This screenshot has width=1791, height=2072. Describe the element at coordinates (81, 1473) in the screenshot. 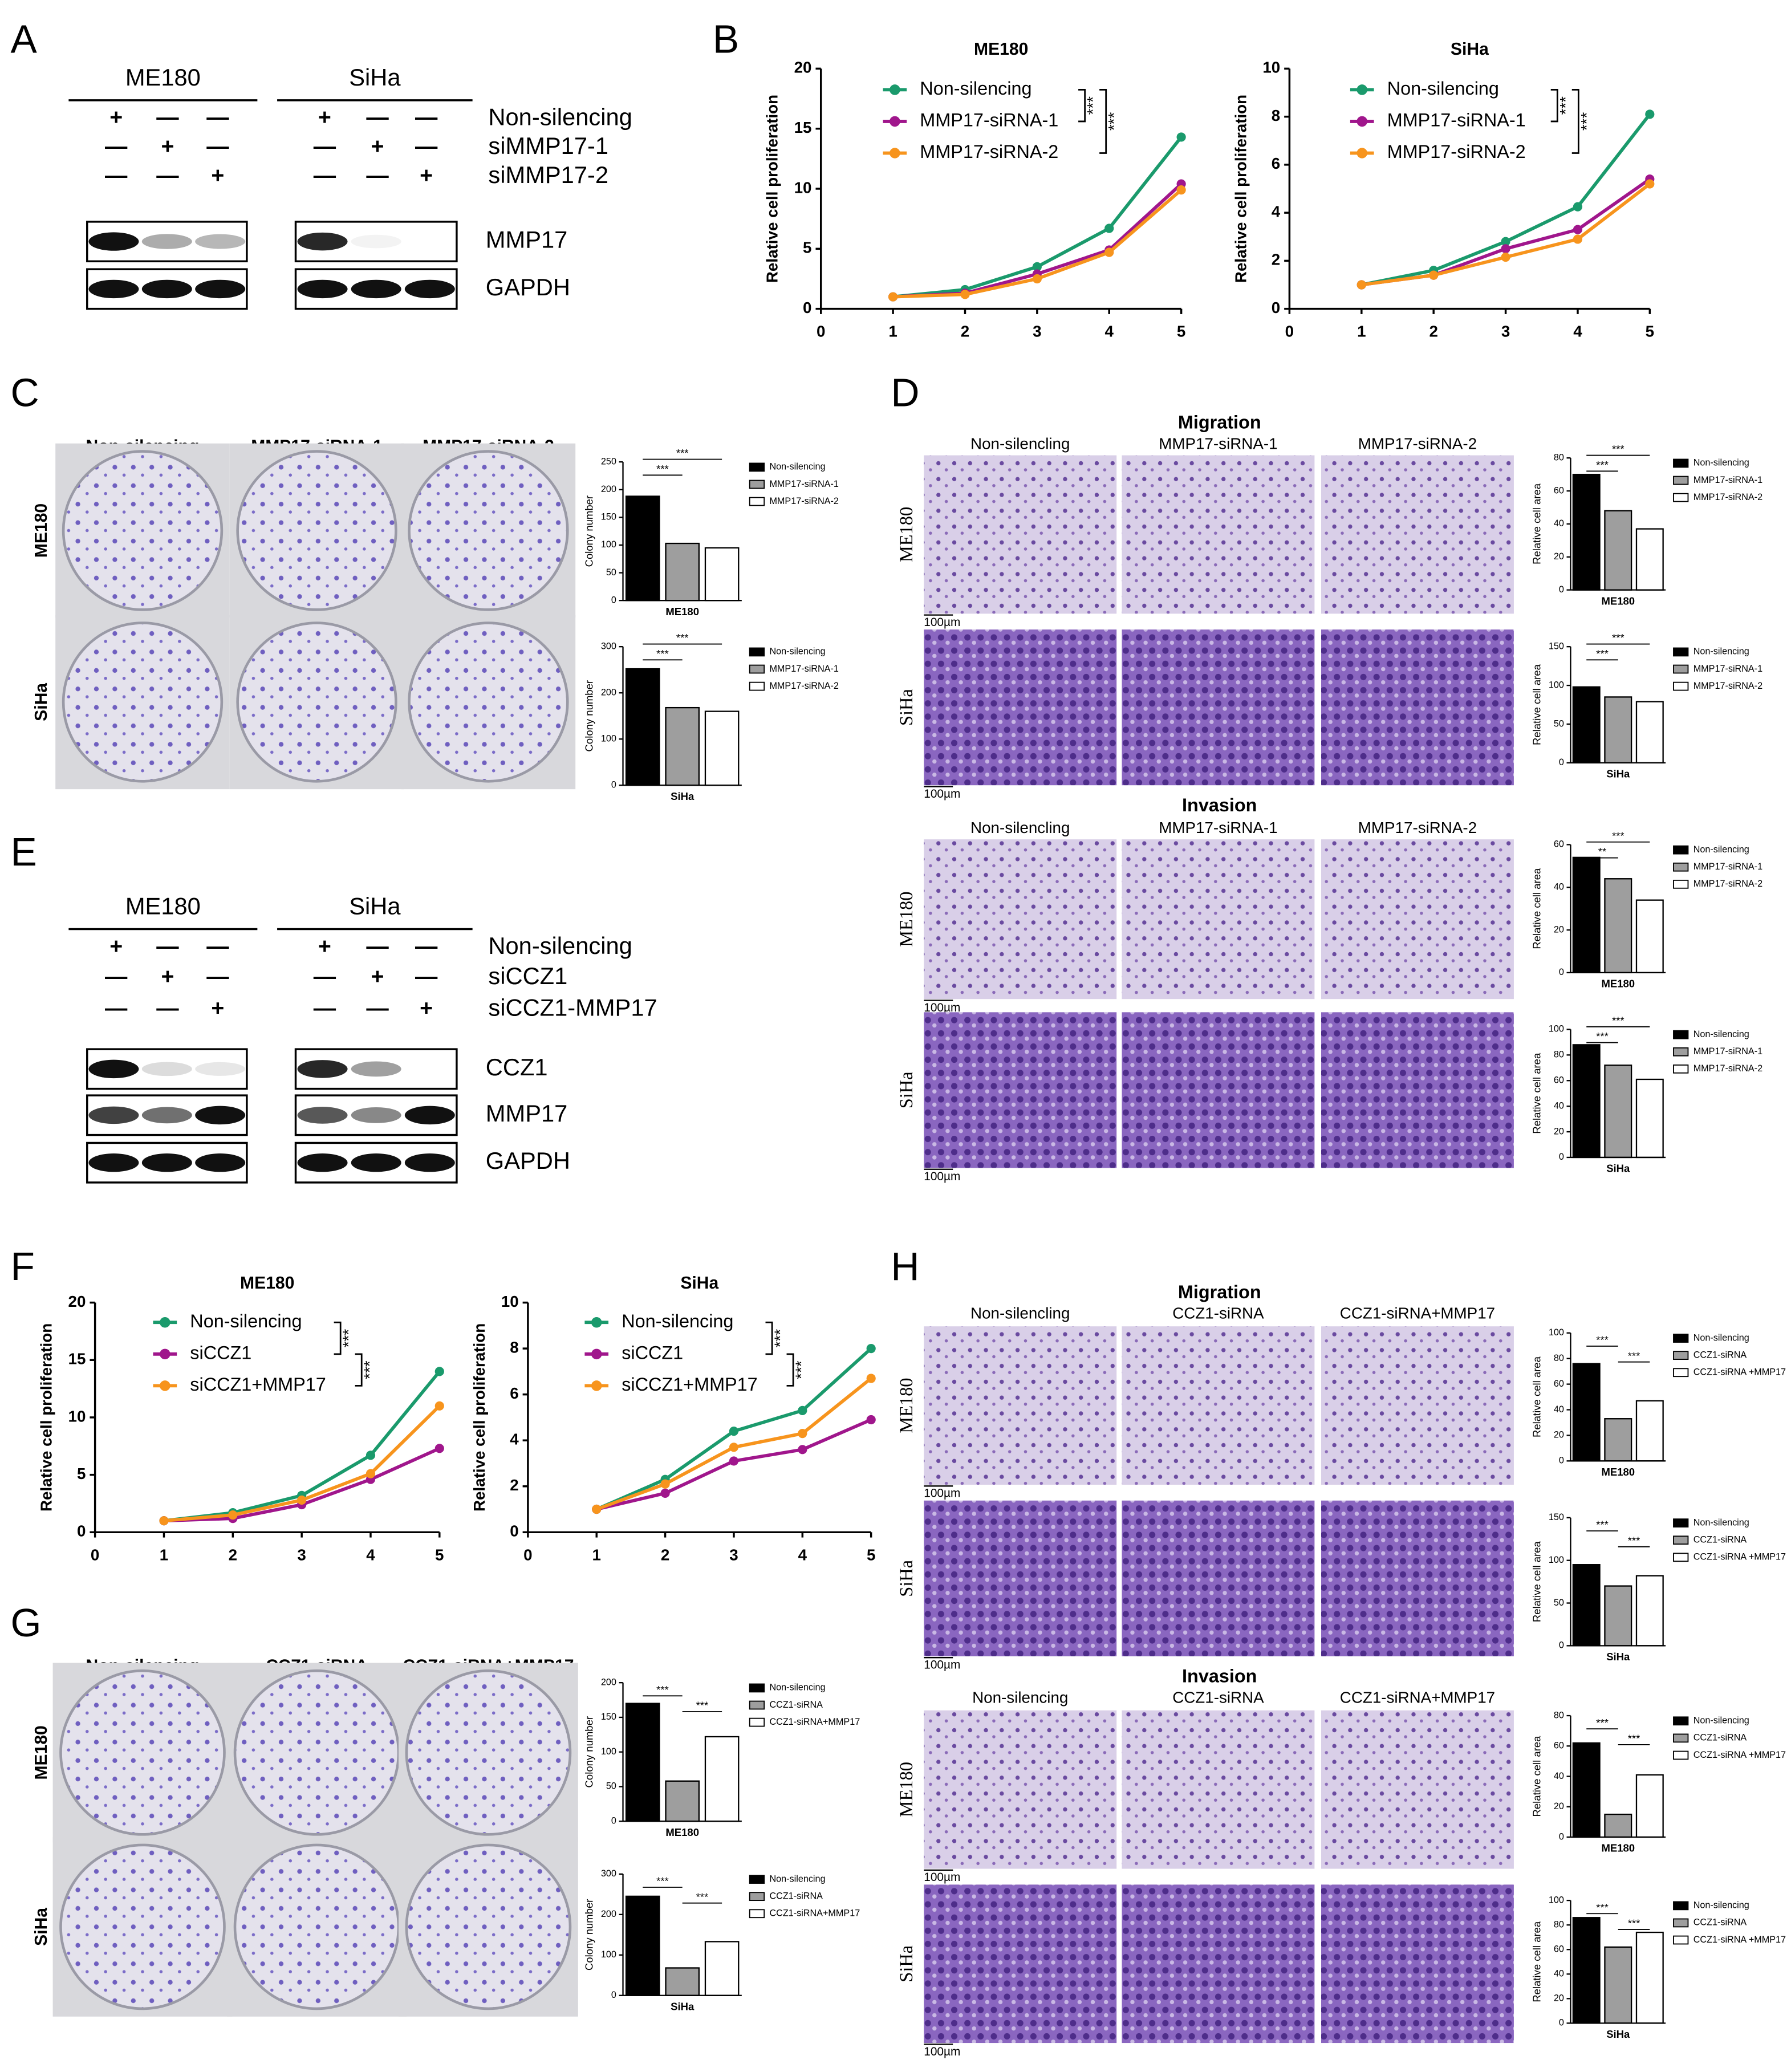

I see `y-tick-label: 5` at that location.